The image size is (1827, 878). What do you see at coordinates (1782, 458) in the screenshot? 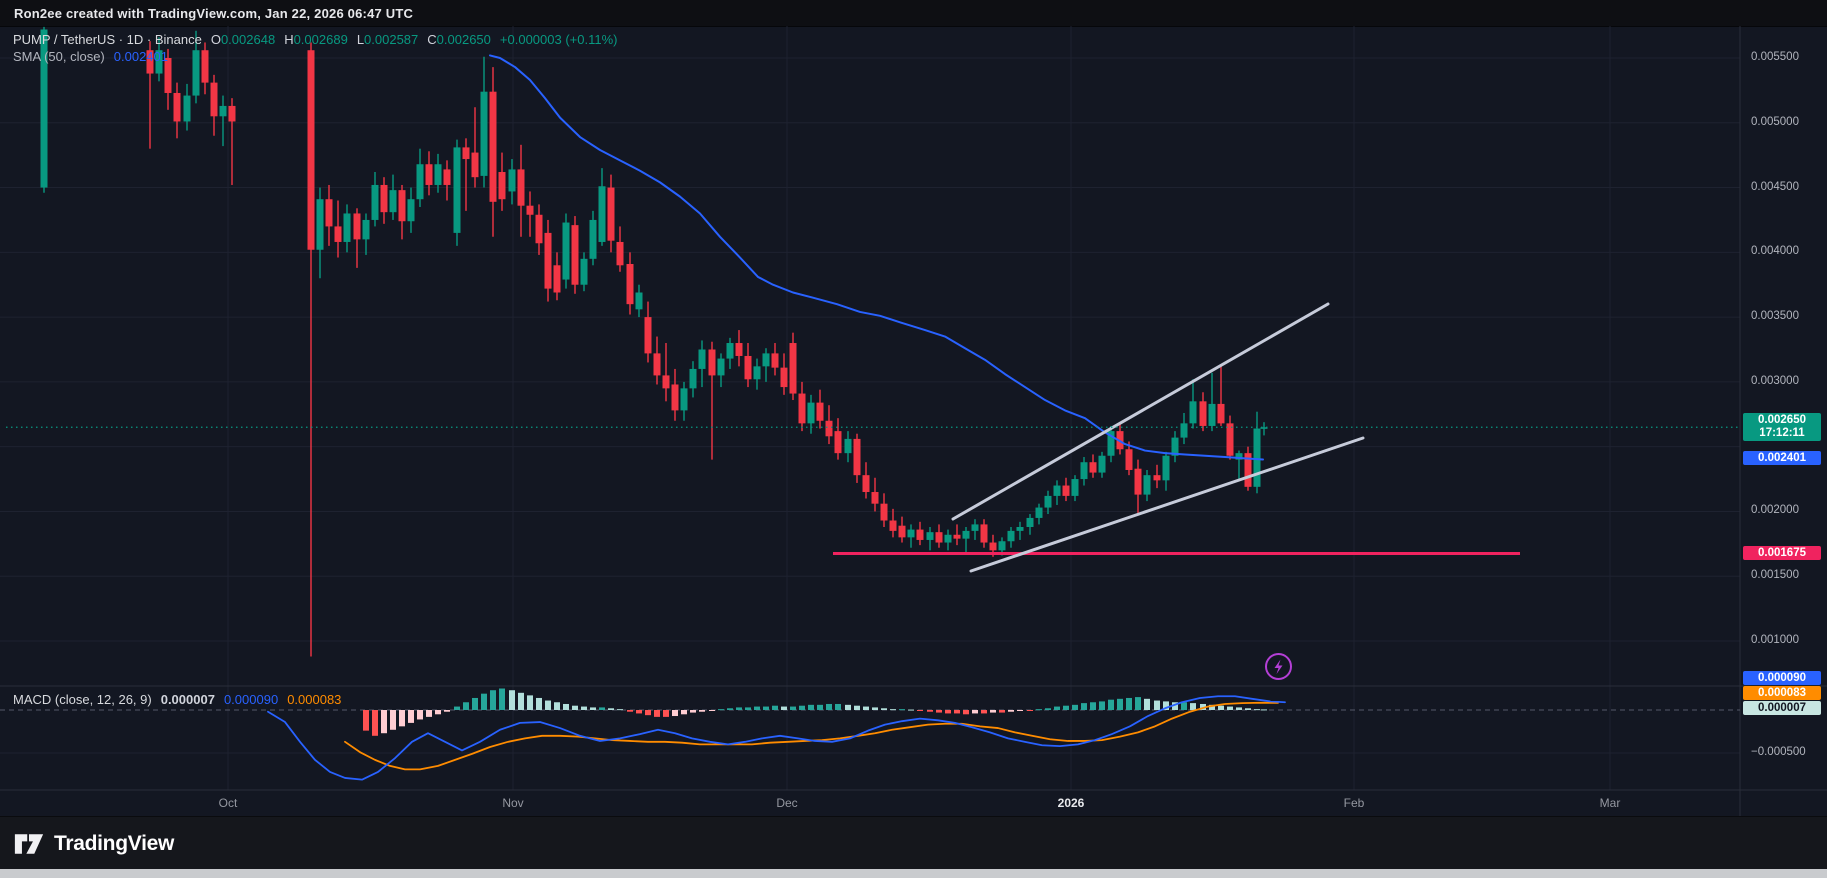
I see `sma-price-badge: 0.002401` at bounding box center [1782, 458].